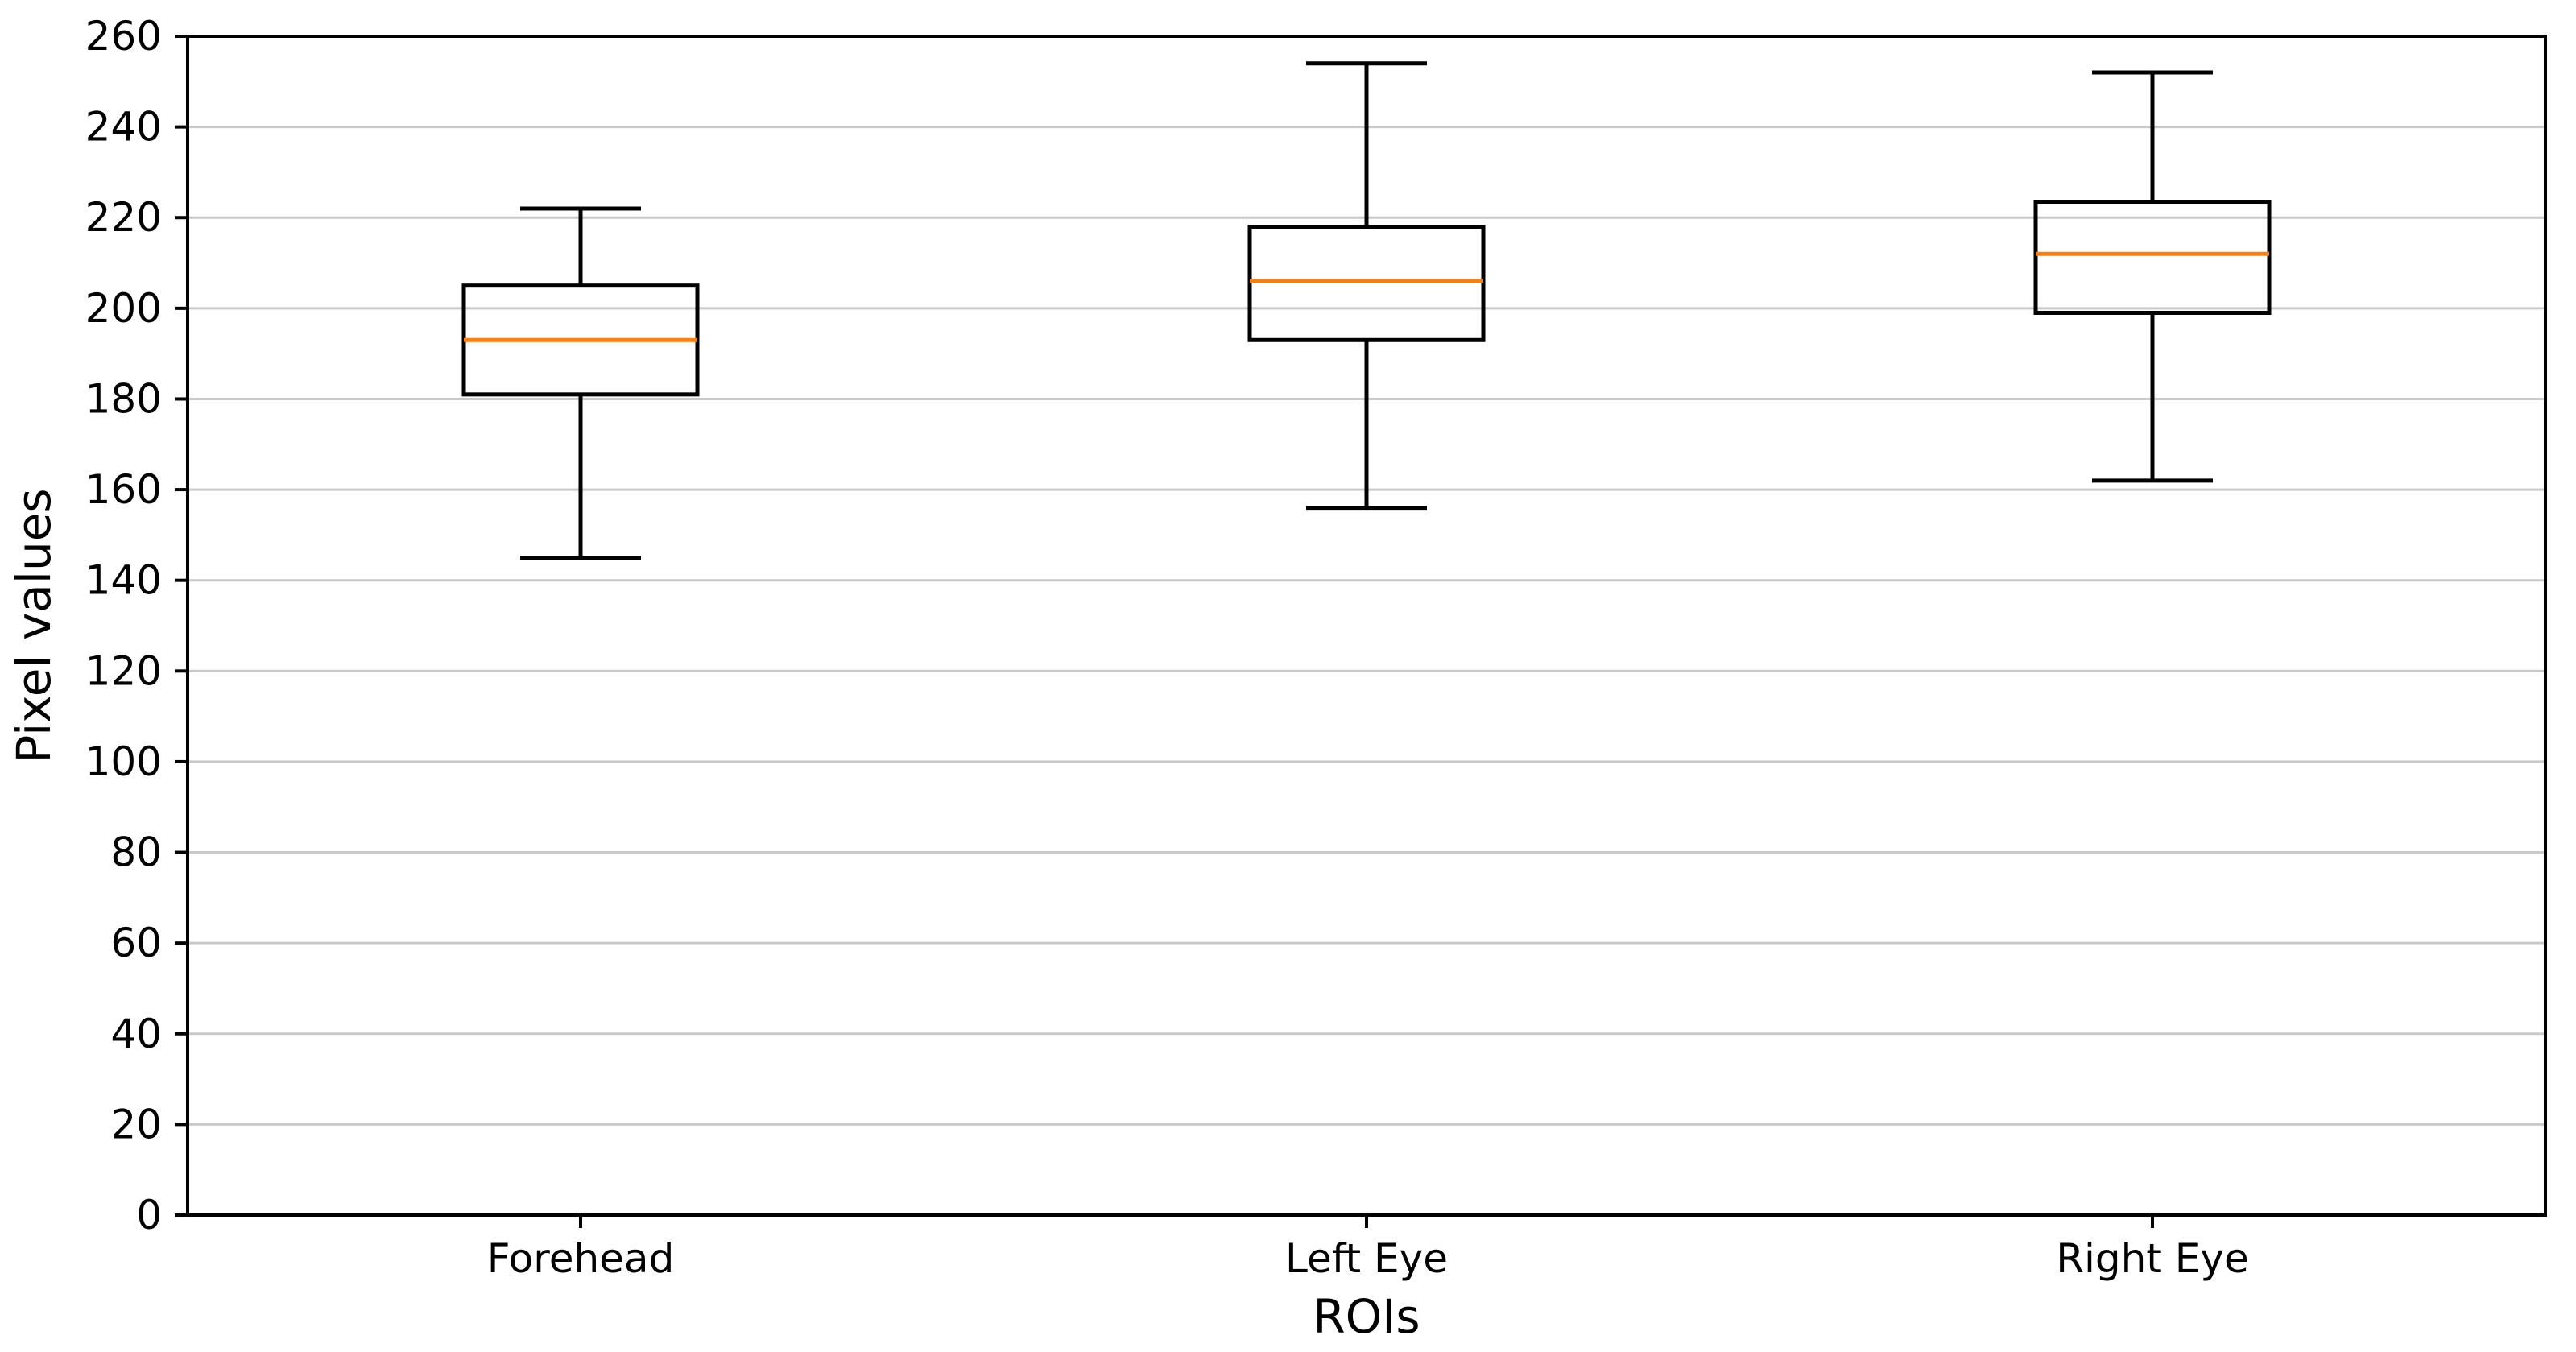 The width and height of the screenshot is (2576, 1352). What do you see at coordinates (123, 580) in the screenshot?
I see `y-tick-label-140: 140` at bounding box center [123, 580].